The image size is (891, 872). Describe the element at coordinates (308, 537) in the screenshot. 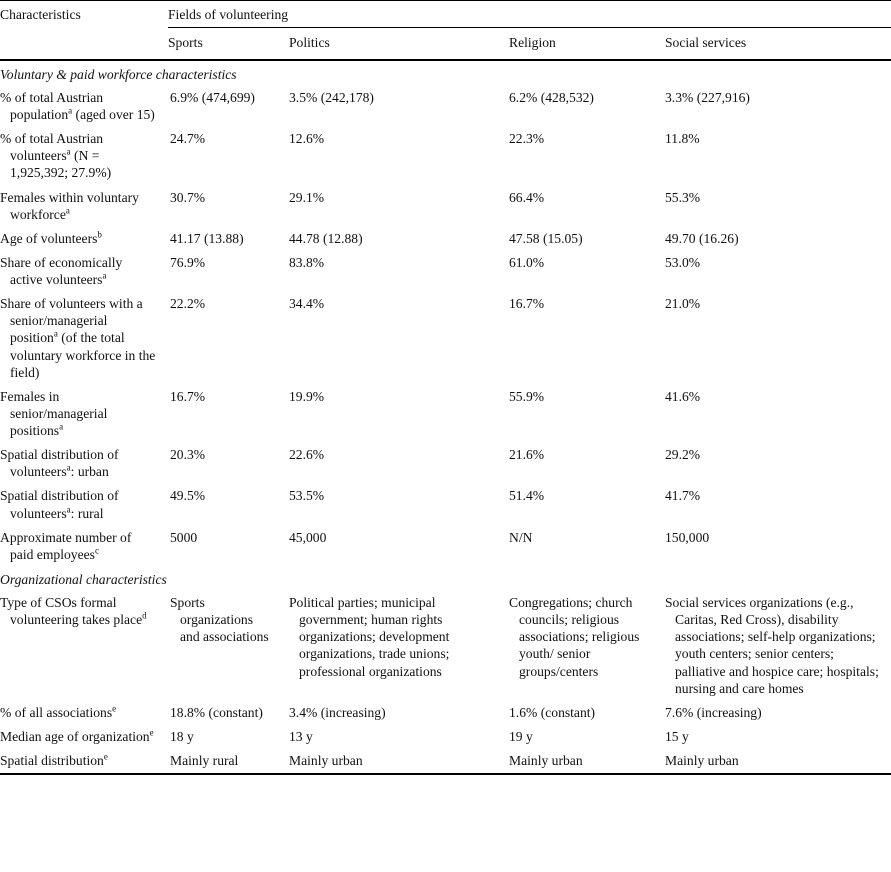

I see `cell-value: 45,000` at that location.